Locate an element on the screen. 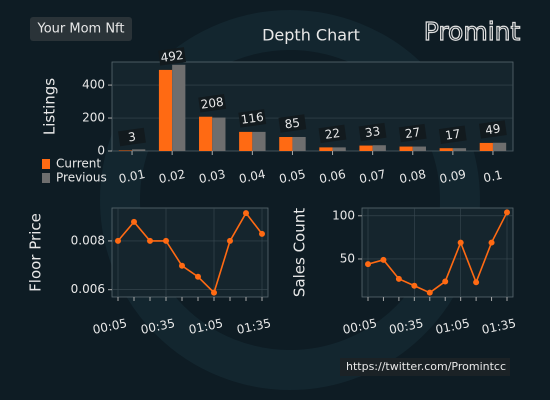 This screenshot has height=400, width=550. data-label: 33 is located at coordinates (372, 132).